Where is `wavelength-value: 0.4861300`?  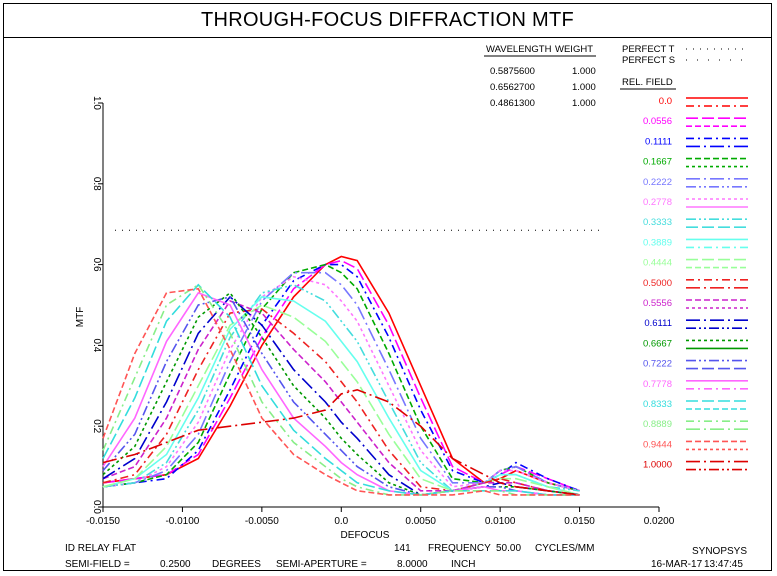 wavelength-value: 0.4861300 is located at coordinates (512, 103).